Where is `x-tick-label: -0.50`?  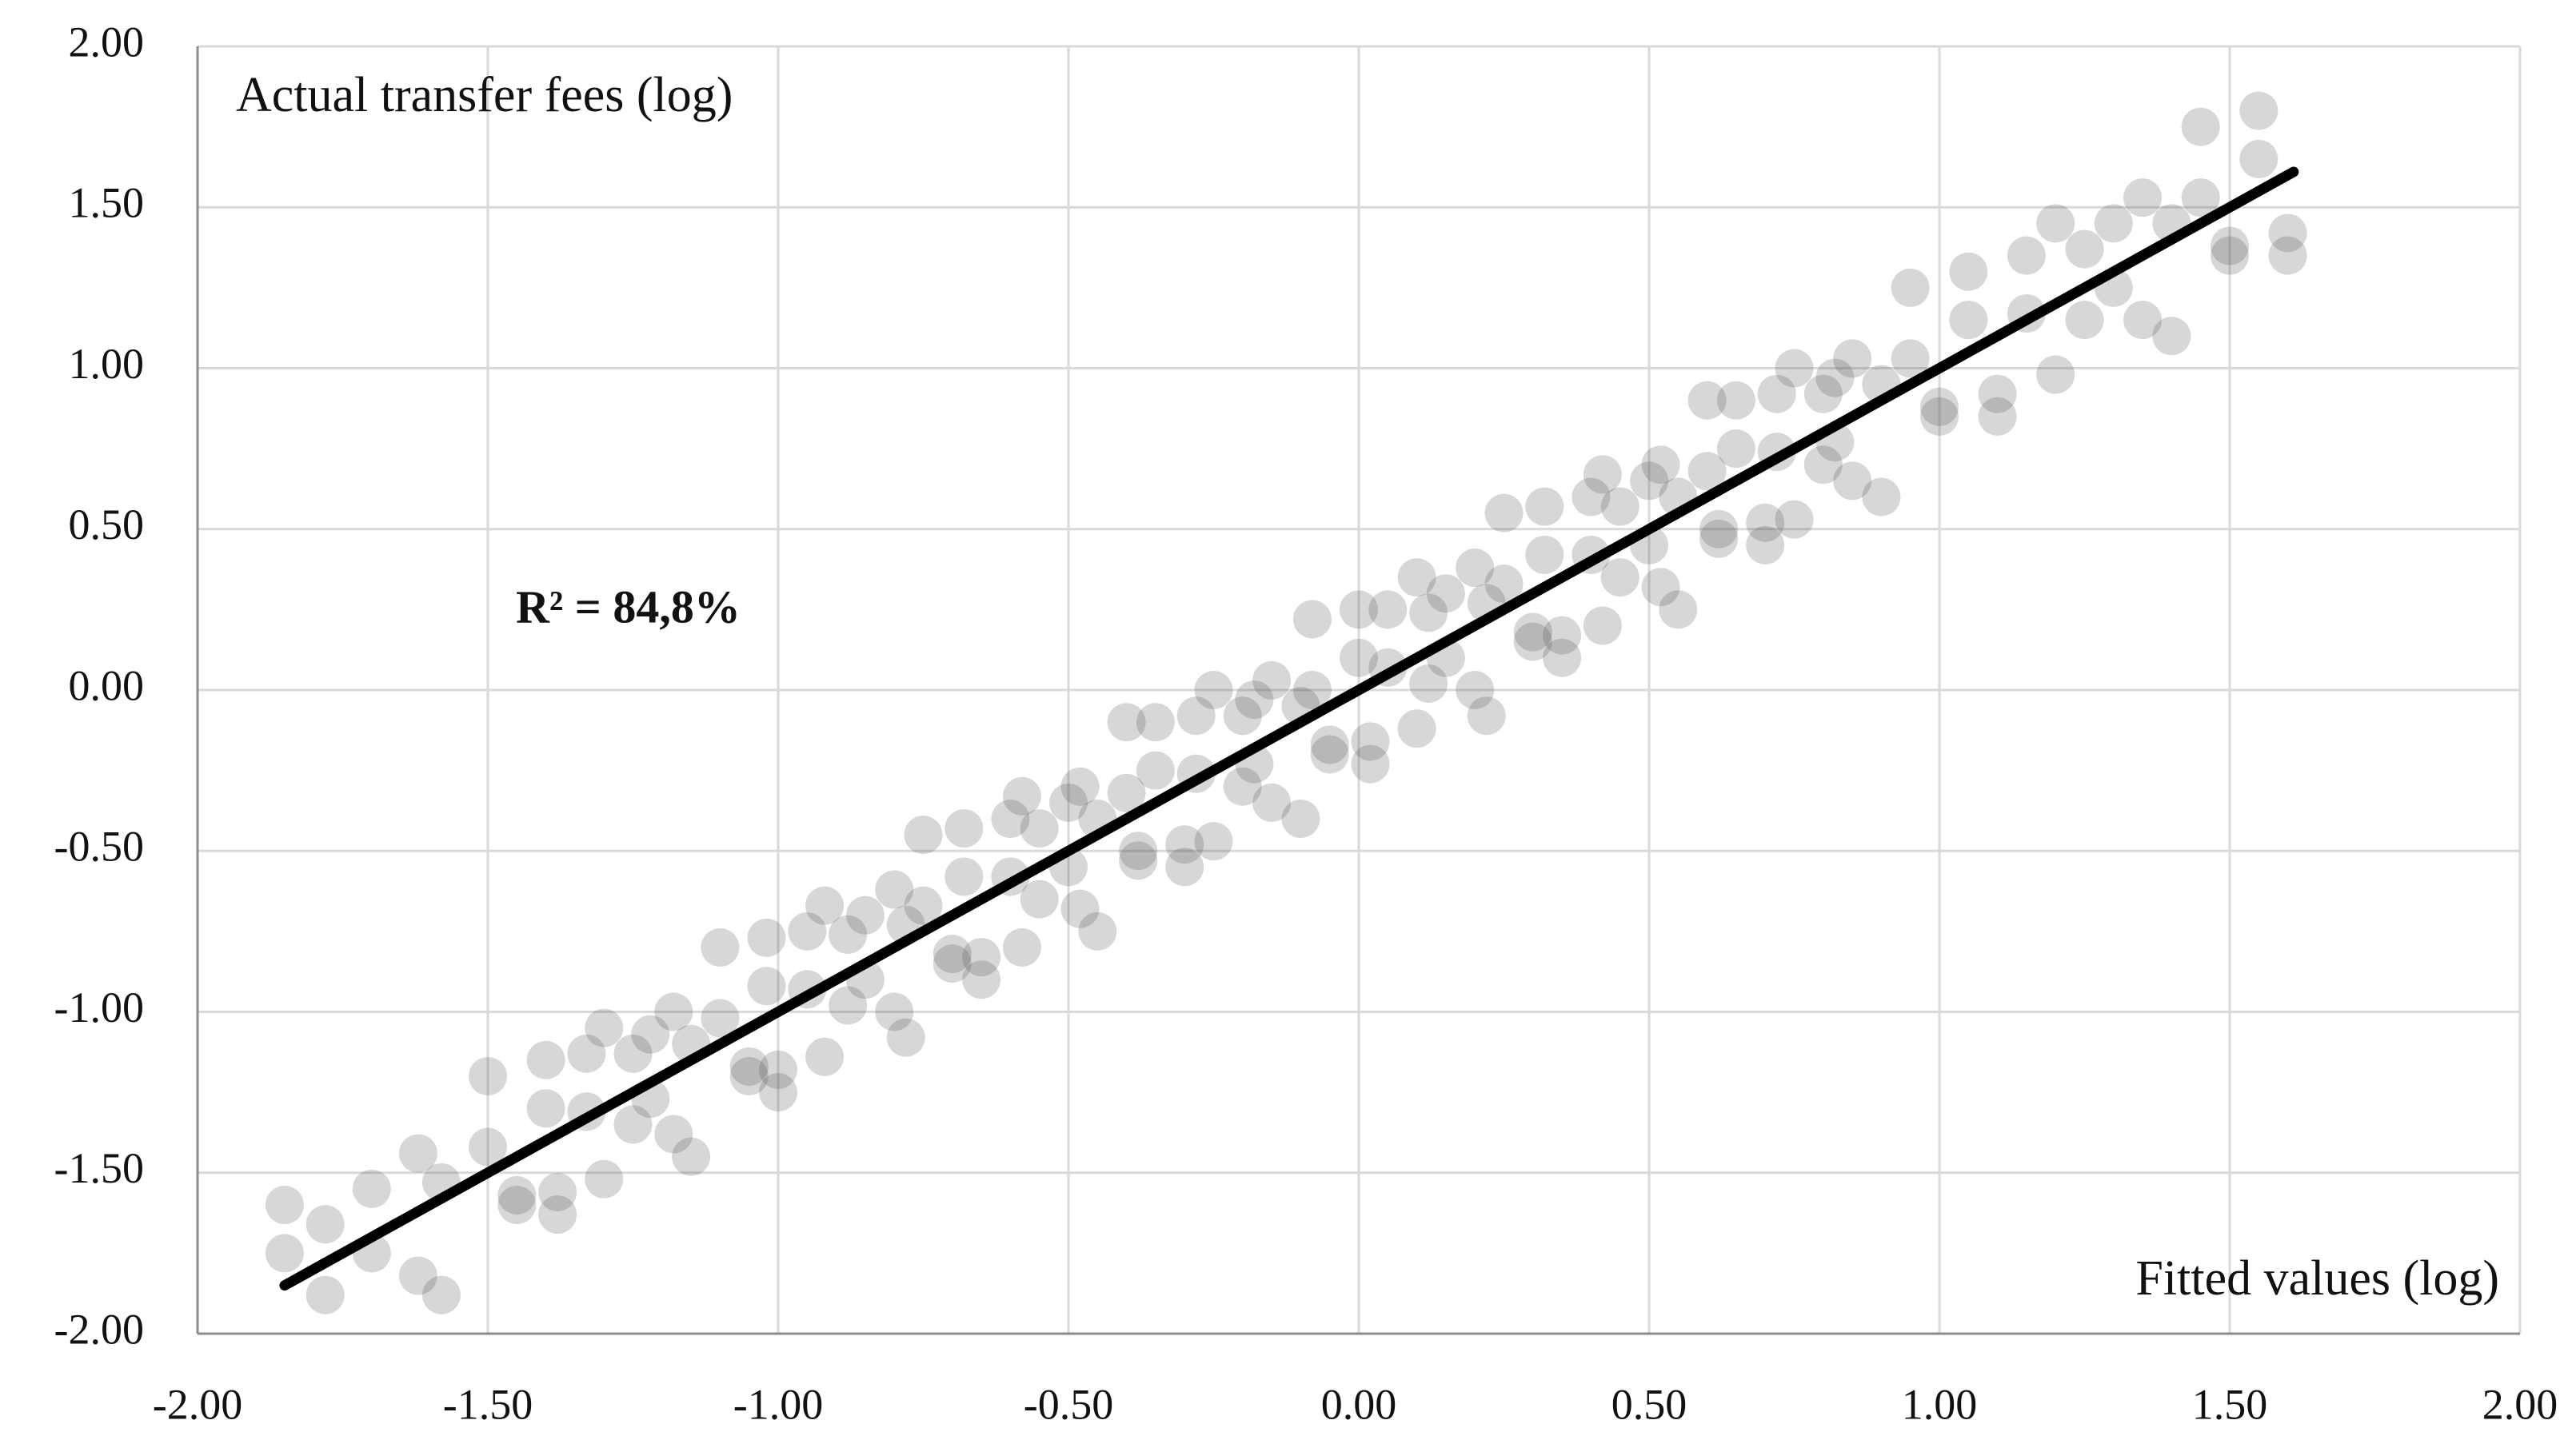
x-tick-label: -0.50 is located at coordinates (1069, 1404).